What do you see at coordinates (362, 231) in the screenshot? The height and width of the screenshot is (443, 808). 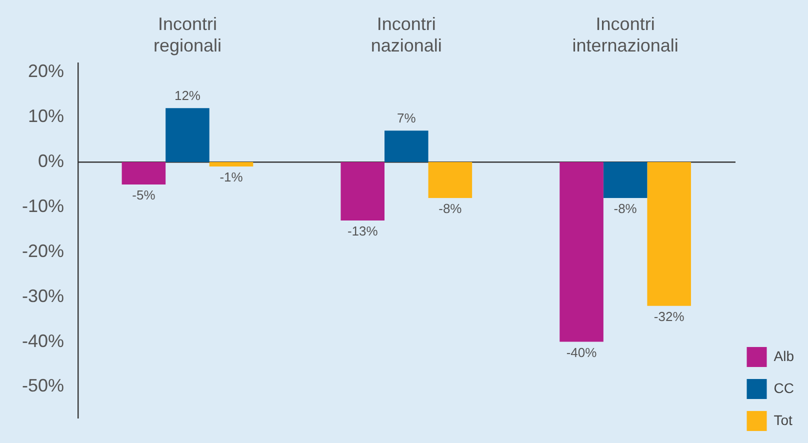 I see `data-label: -13%` at bounding box center [362, 231].